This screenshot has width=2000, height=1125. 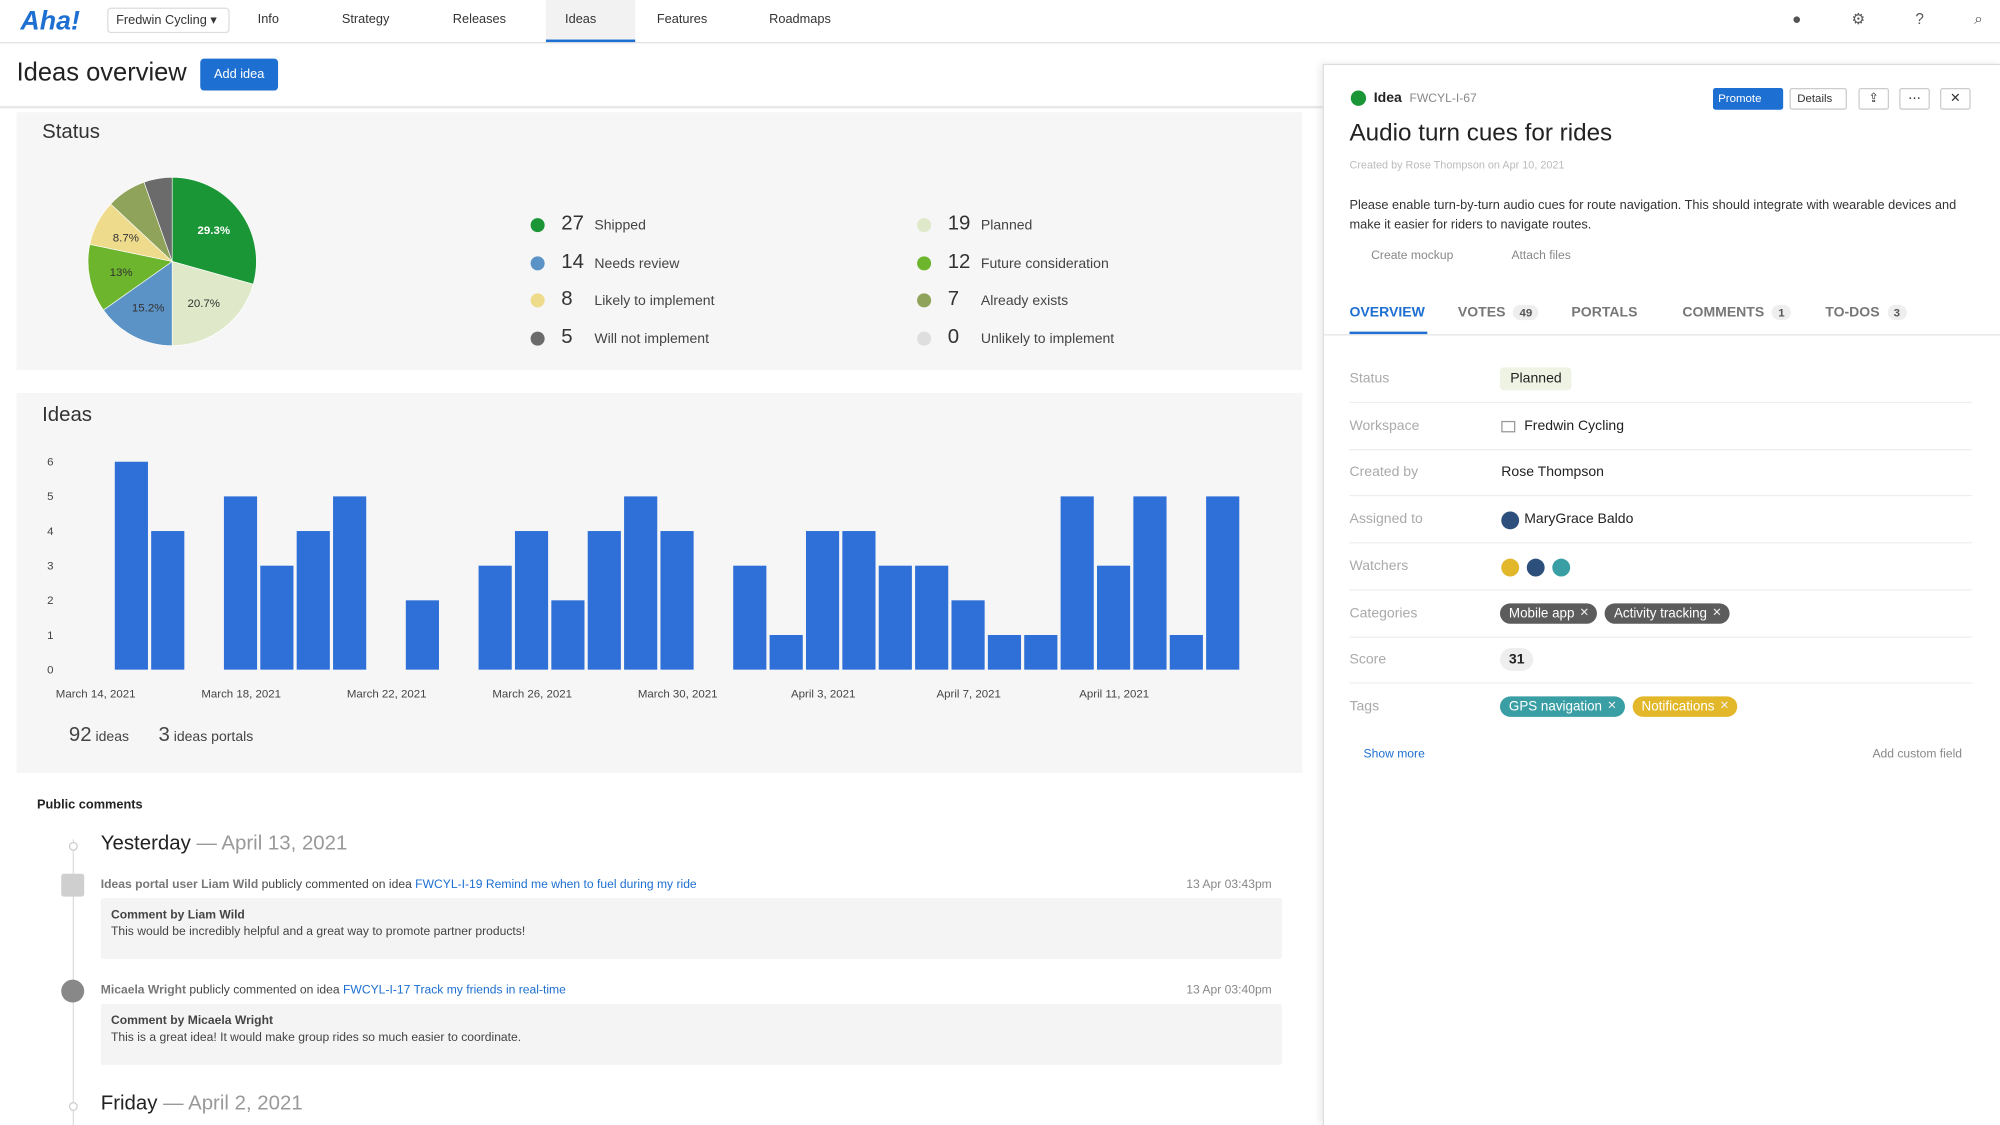 What do you see at coordinates (89, 805) in the screenshot?
I see `comments-title: Public comments` at bounding box center [89, 805].